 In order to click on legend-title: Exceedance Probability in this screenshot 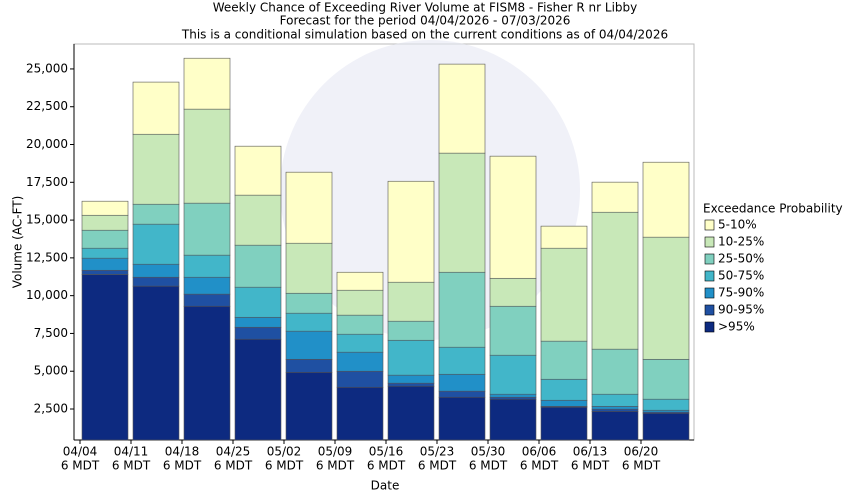, I will do `click(773, 209)`.